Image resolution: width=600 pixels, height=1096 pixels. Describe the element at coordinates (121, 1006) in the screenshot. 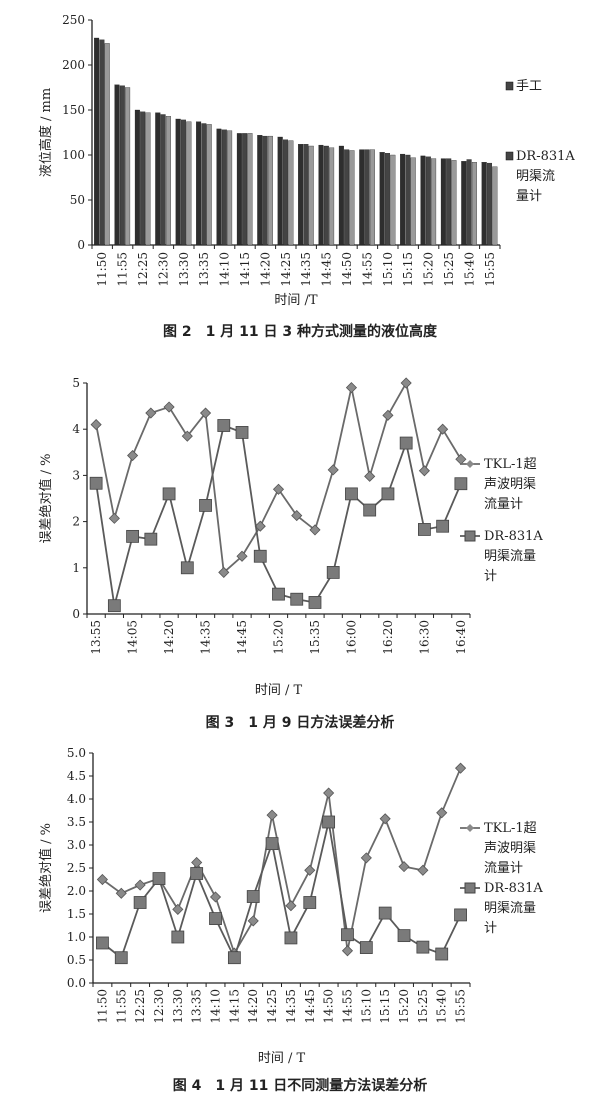

I see `x-tick-label: 11:55` at that location.